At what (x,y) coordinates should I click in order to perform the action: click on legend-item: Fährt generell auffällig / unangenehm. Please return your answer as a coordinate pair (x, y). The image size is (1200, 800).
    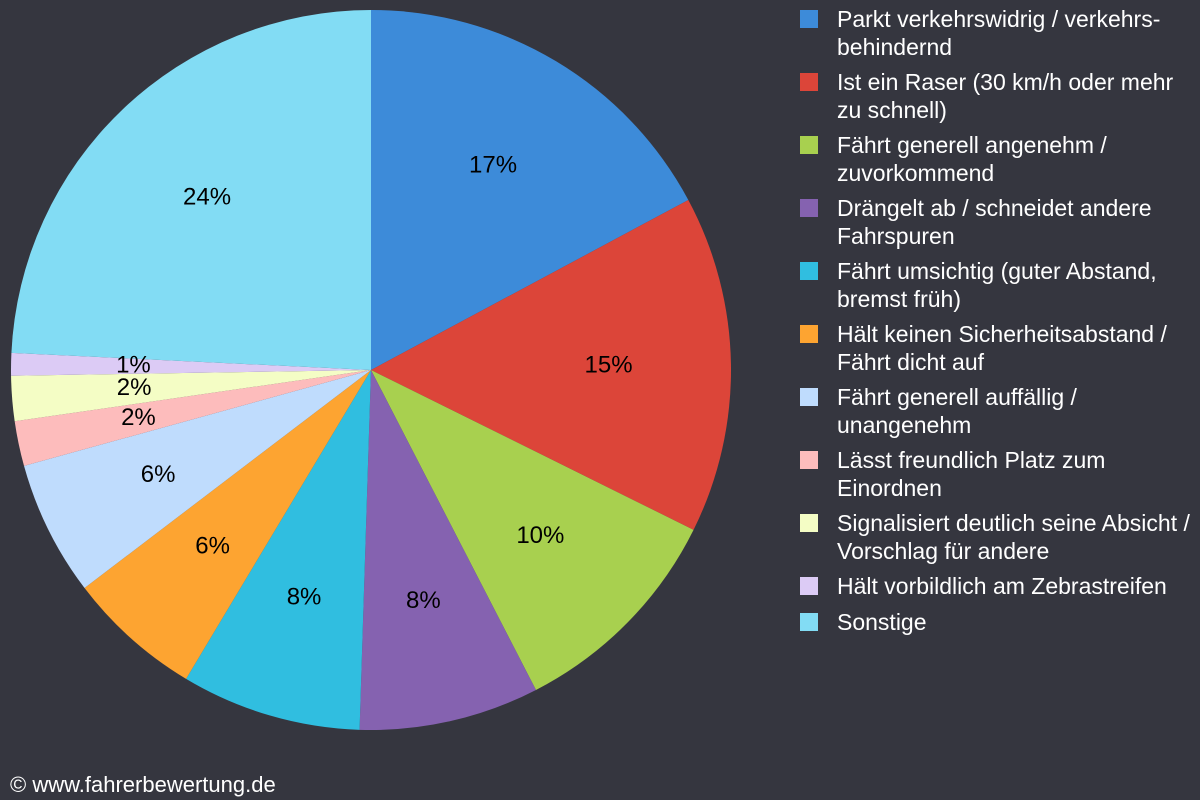
    Looking at the image, I should click on (997, 411).